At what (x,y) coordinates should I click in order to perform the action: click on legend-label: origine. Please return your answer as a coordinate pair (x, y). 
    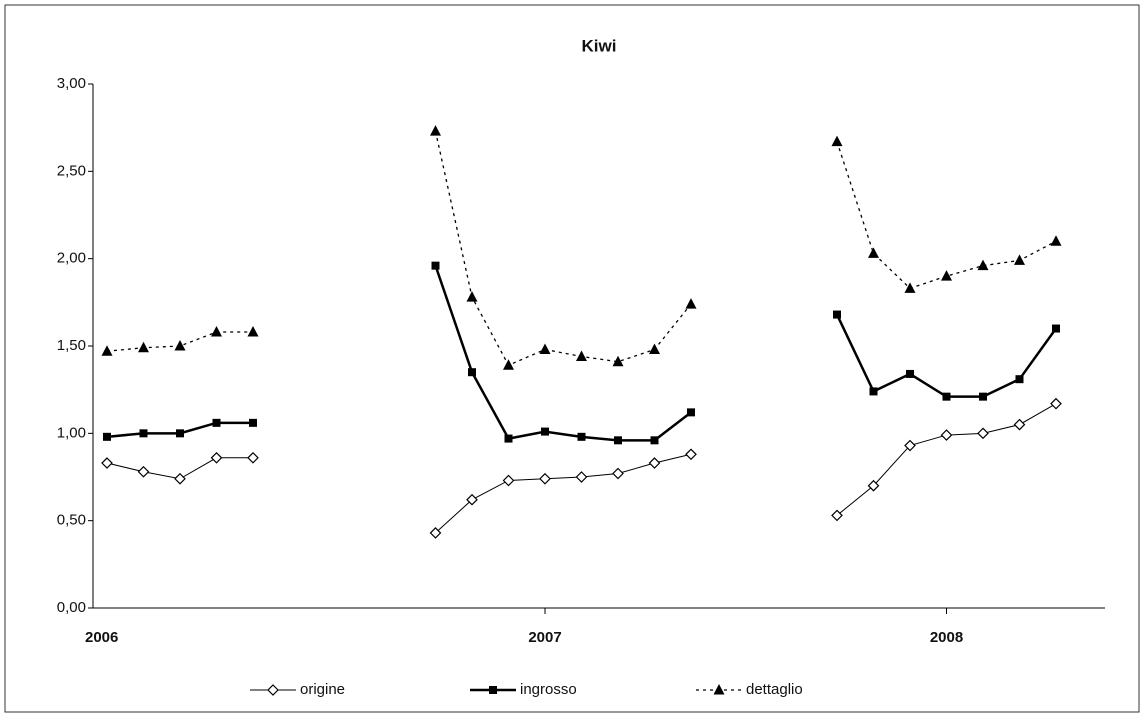
    Looking at the image, I should click on (322, 689).